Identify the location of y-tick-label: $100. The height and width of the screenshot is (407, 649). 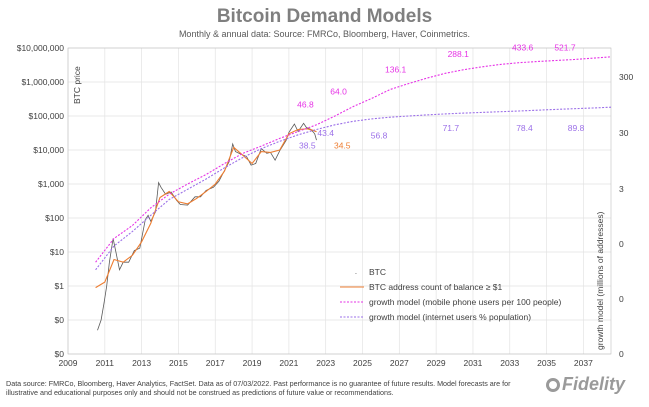
(54, 218).